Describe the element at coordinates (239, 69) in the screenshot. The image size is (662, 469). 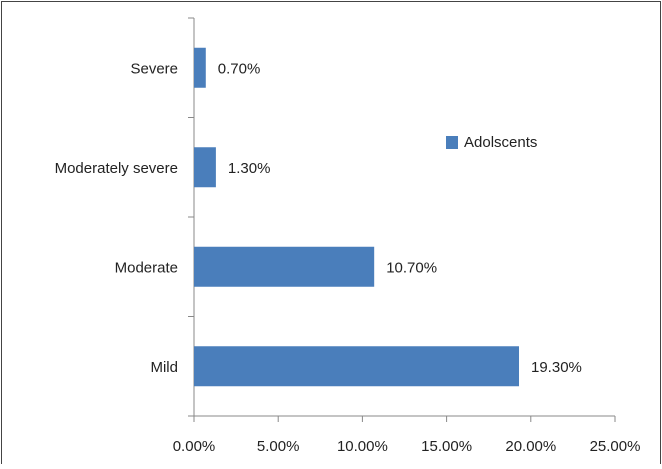
I see `value-label: 0.70%` at that location.